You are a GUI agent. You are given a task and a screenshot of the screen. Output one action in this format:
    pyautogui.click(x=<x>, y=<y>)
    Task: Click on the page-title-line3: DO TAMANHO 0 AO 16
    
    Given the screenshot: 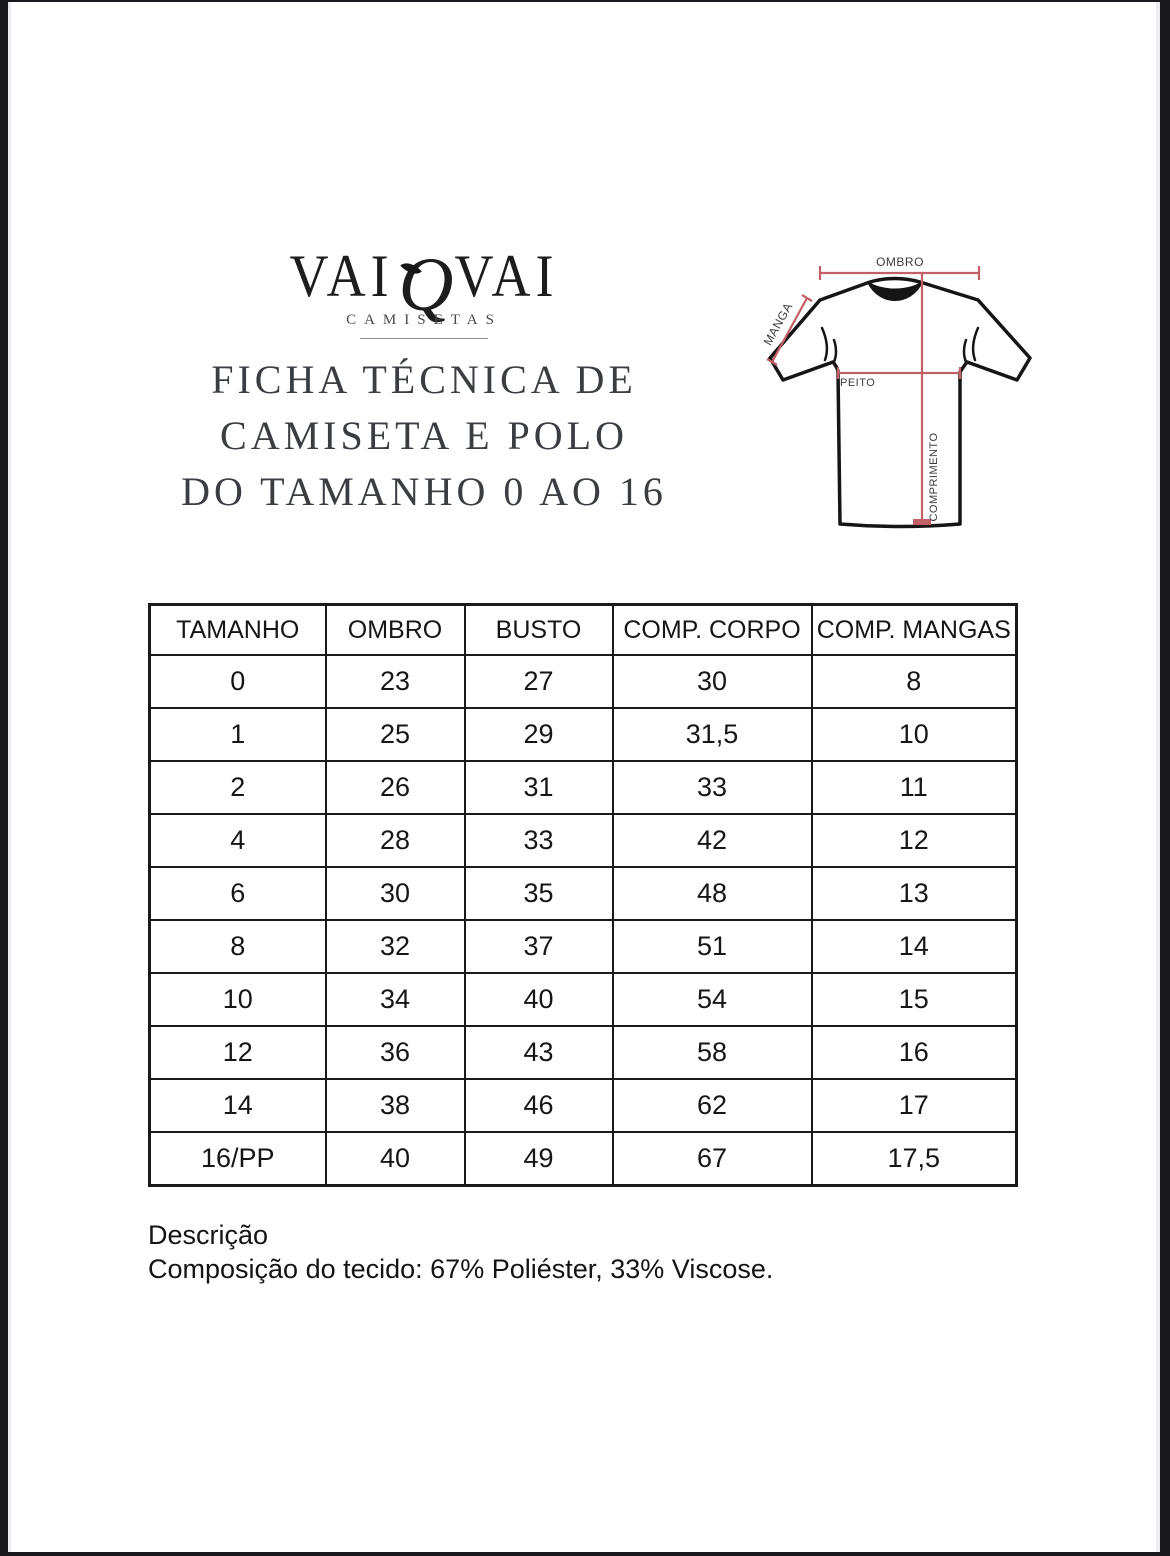 What is the action you would take?
    pyautogui.click(x=424, y=491)
    